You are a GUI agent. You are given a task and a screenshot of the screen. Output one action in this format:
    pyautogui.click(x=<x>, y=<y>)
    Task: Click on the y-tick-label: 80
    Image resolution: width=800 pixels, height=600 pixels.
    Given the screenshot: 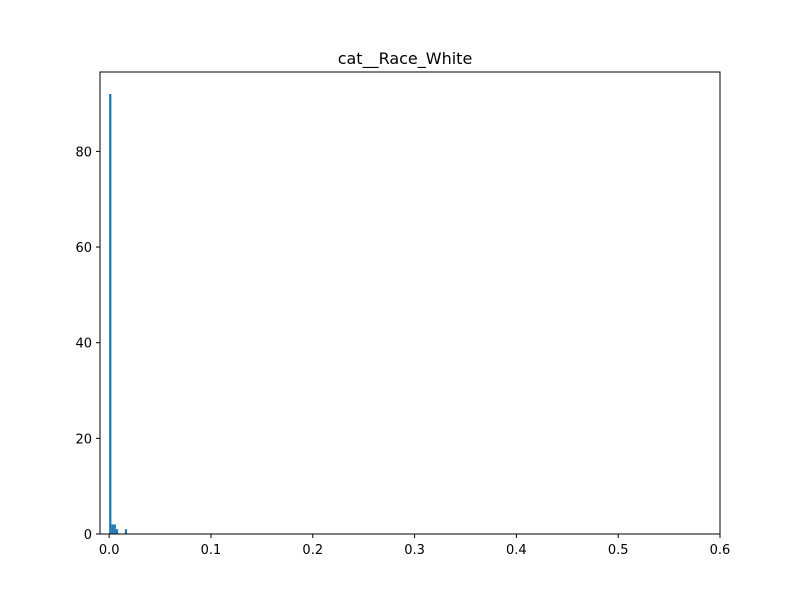 What is the action you would take?
    pyautogui.click(x=83, y=152)
    